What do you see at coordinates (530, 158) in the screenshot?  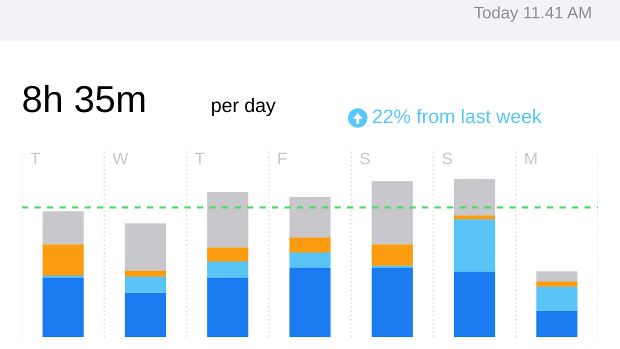 I see `x-tick-label: M` at bounding box center [530, 158].